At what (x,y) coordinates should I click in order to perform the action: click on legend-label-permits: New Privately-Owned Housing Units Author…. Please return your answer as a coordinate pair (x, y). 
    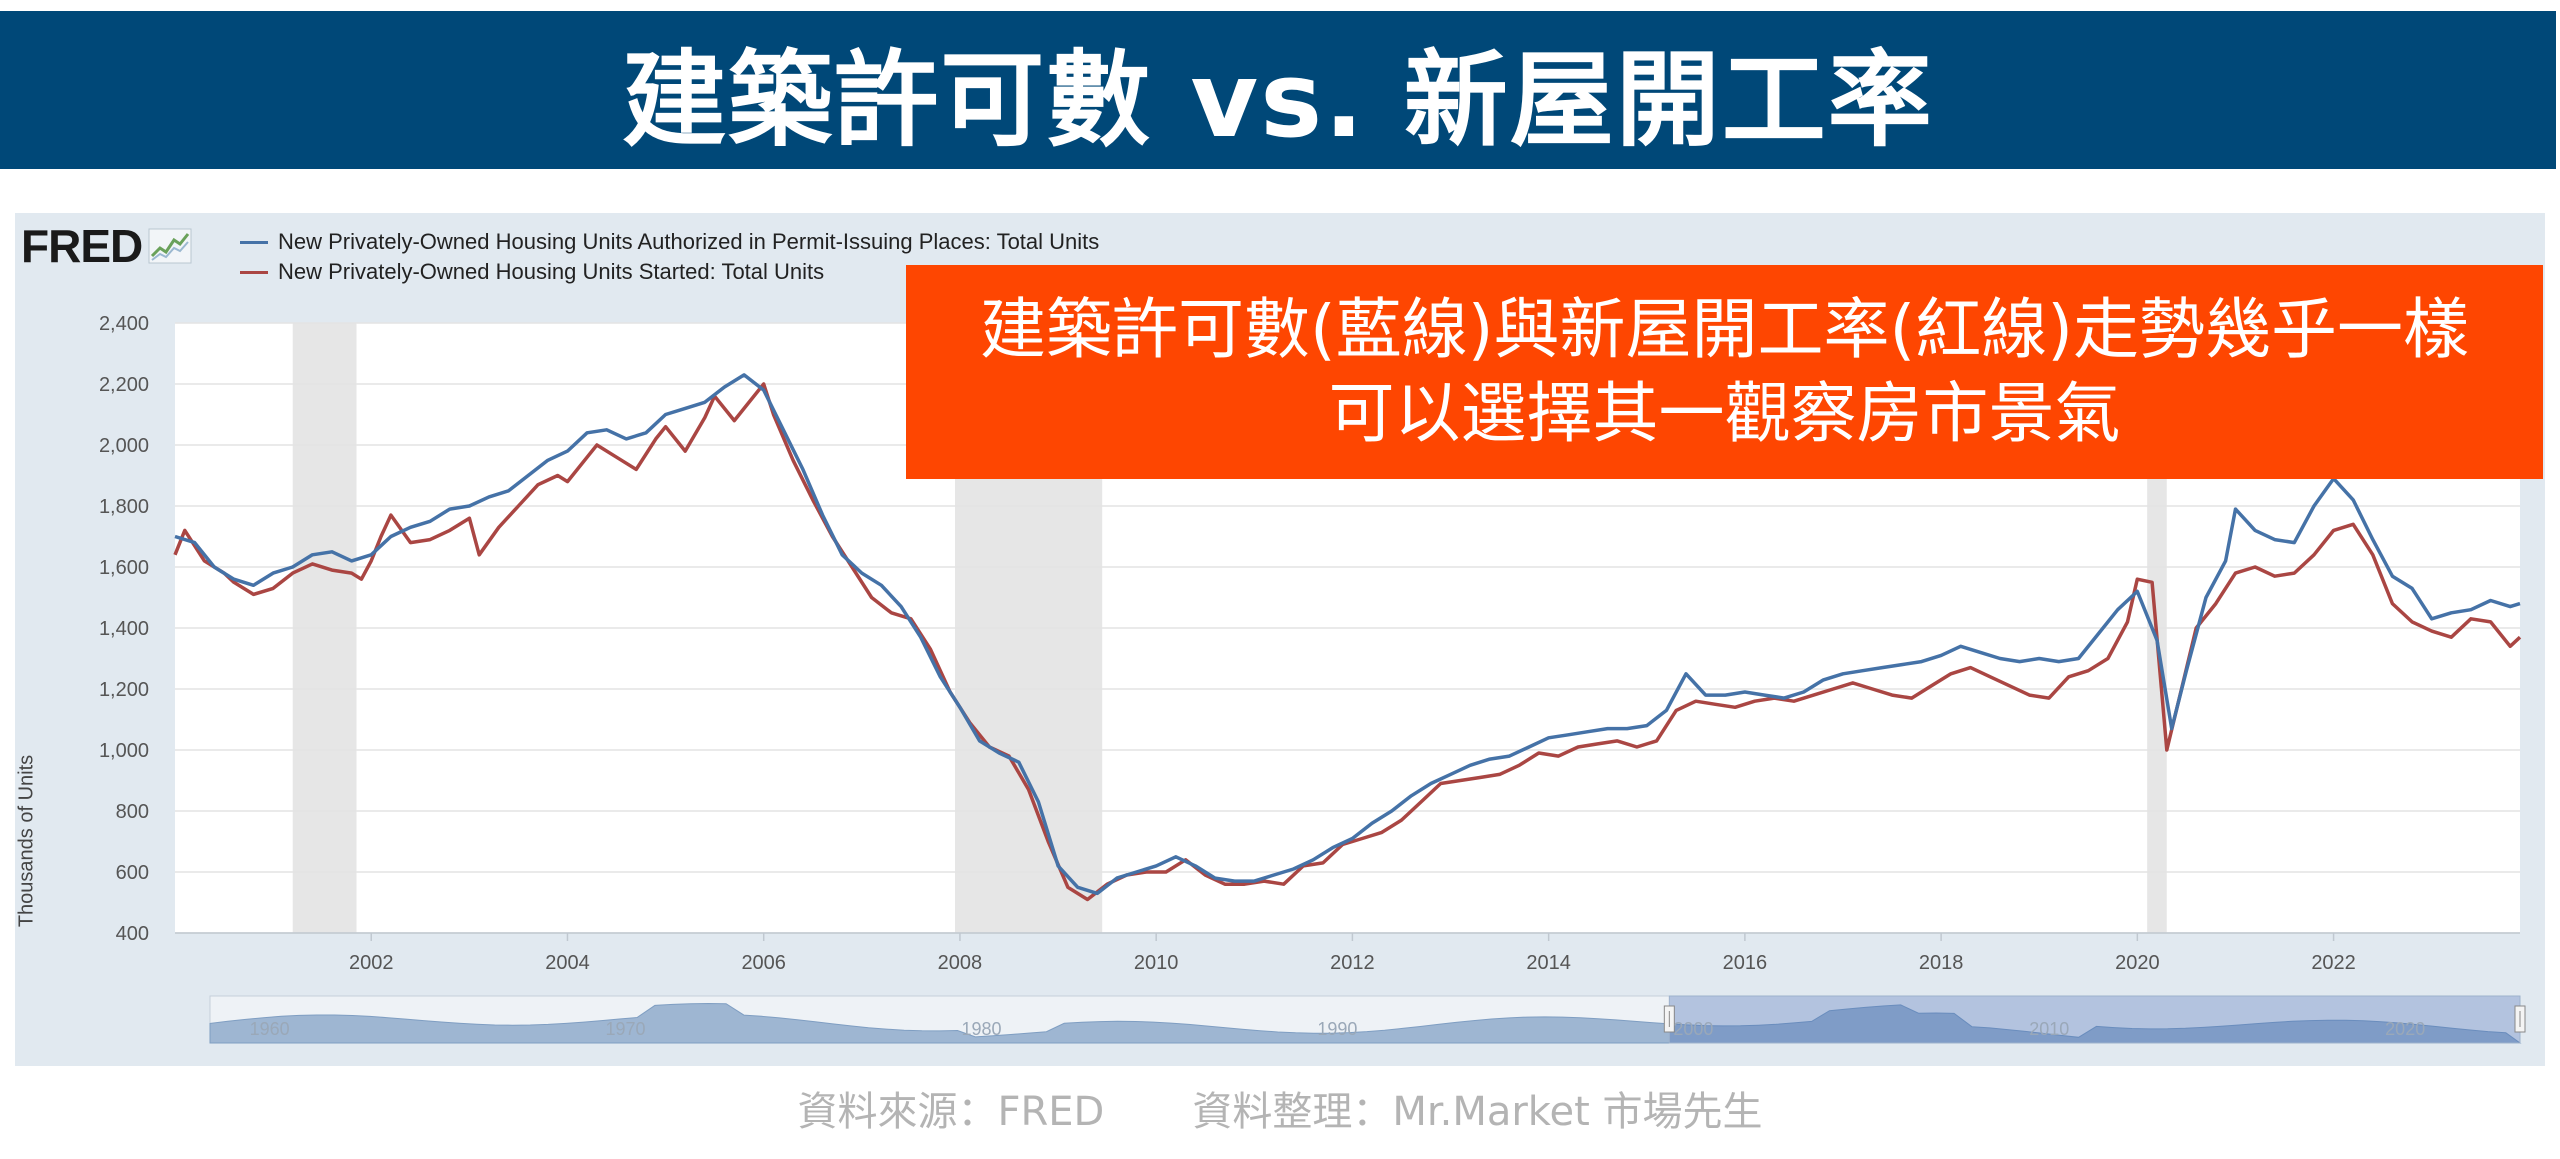
    Looking at the image, I should click on (689, 241).